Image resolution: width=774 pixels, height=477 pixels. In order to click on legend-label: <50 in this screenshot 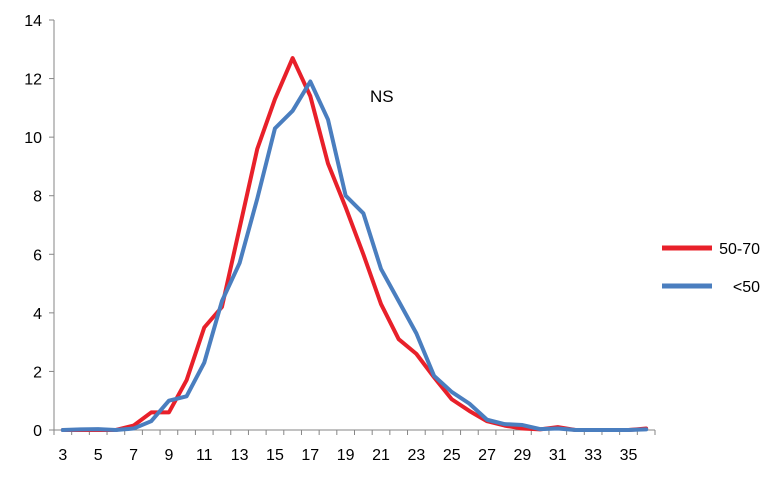, I will do `click(746, 287)`.